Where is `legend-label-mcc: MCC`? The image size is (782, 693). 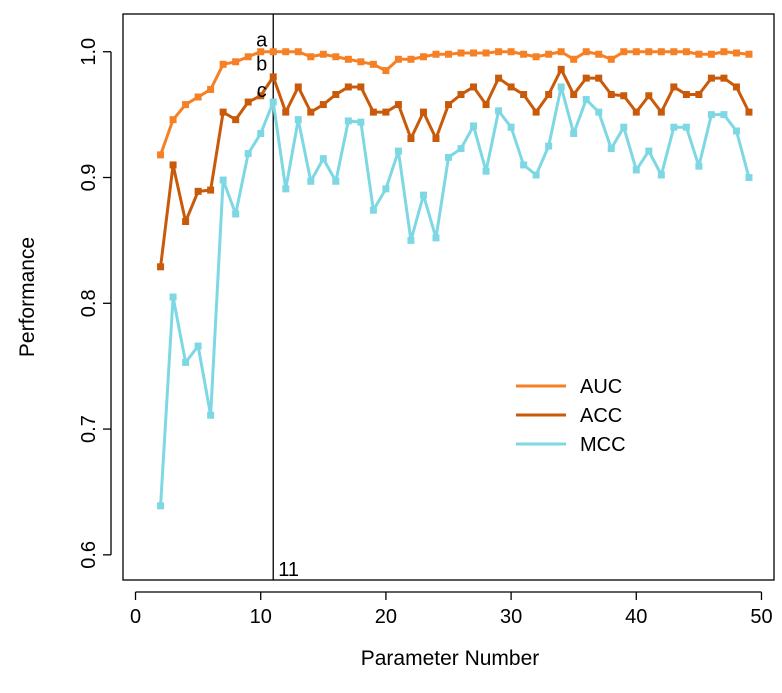
legend-label-mcc: MCC is located at coordinates (603, 445).